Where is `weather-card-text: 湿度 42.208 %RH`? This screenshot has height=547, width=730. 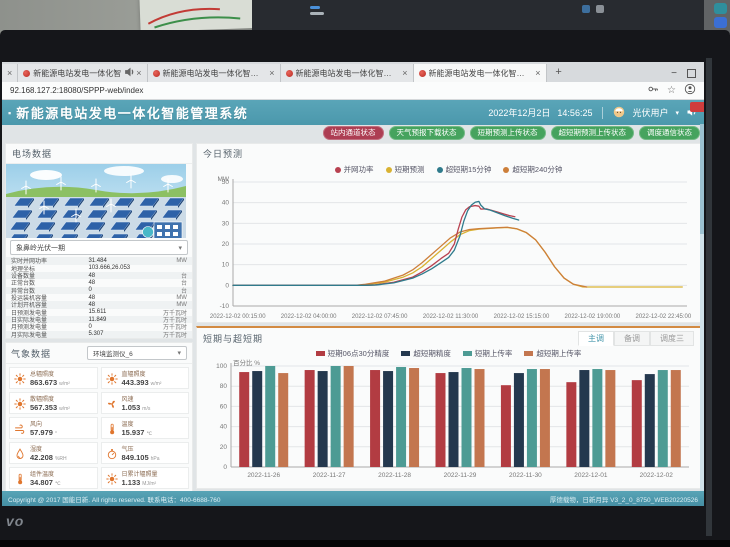 weather-card-text: 湿度 42.208 %RH is located at coordinates (48, 453).